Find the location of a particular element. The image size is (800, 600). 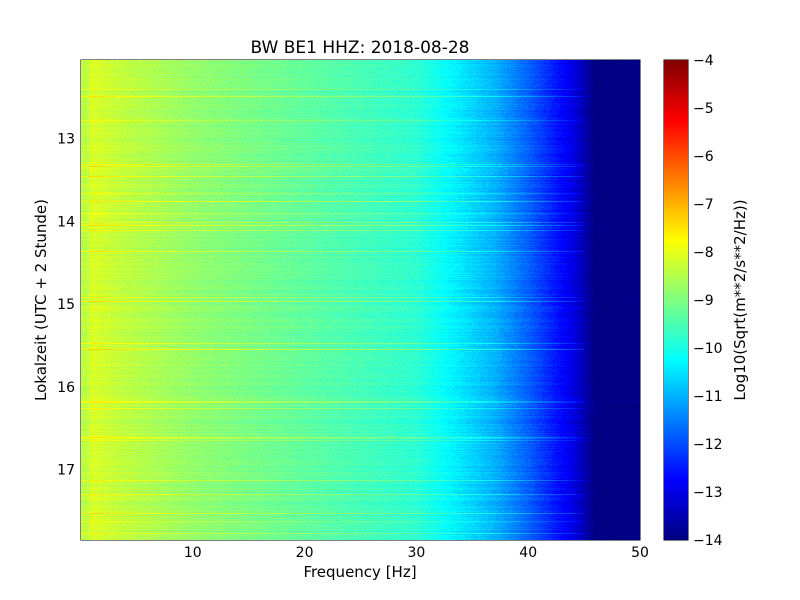

colorbar-label: Log10(Sqrt(m**2/s**2/Hz)) is located at coordinates (740, 299).